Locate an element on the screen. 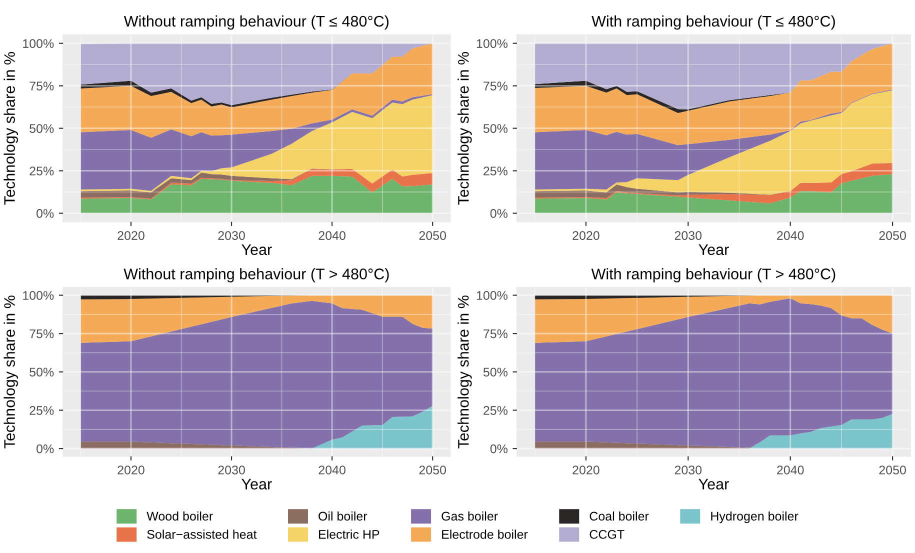 Image resolution: width=915 pixels, height=553 pixels. legend-label: Electrode boiler is located at coordinates (485, 534).